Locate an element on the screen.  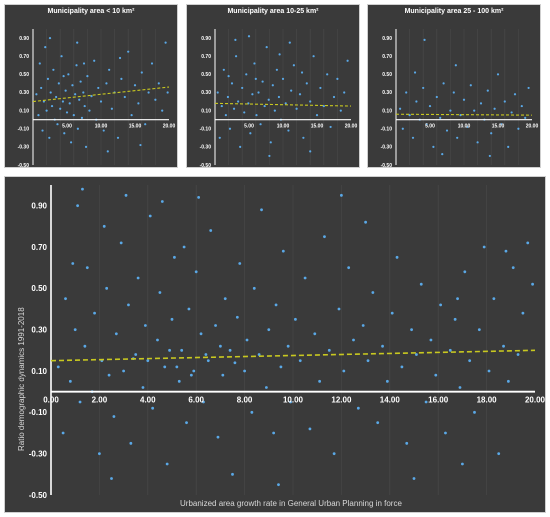
x-tick-label: 18.00 is located at coordinates (487, 400).